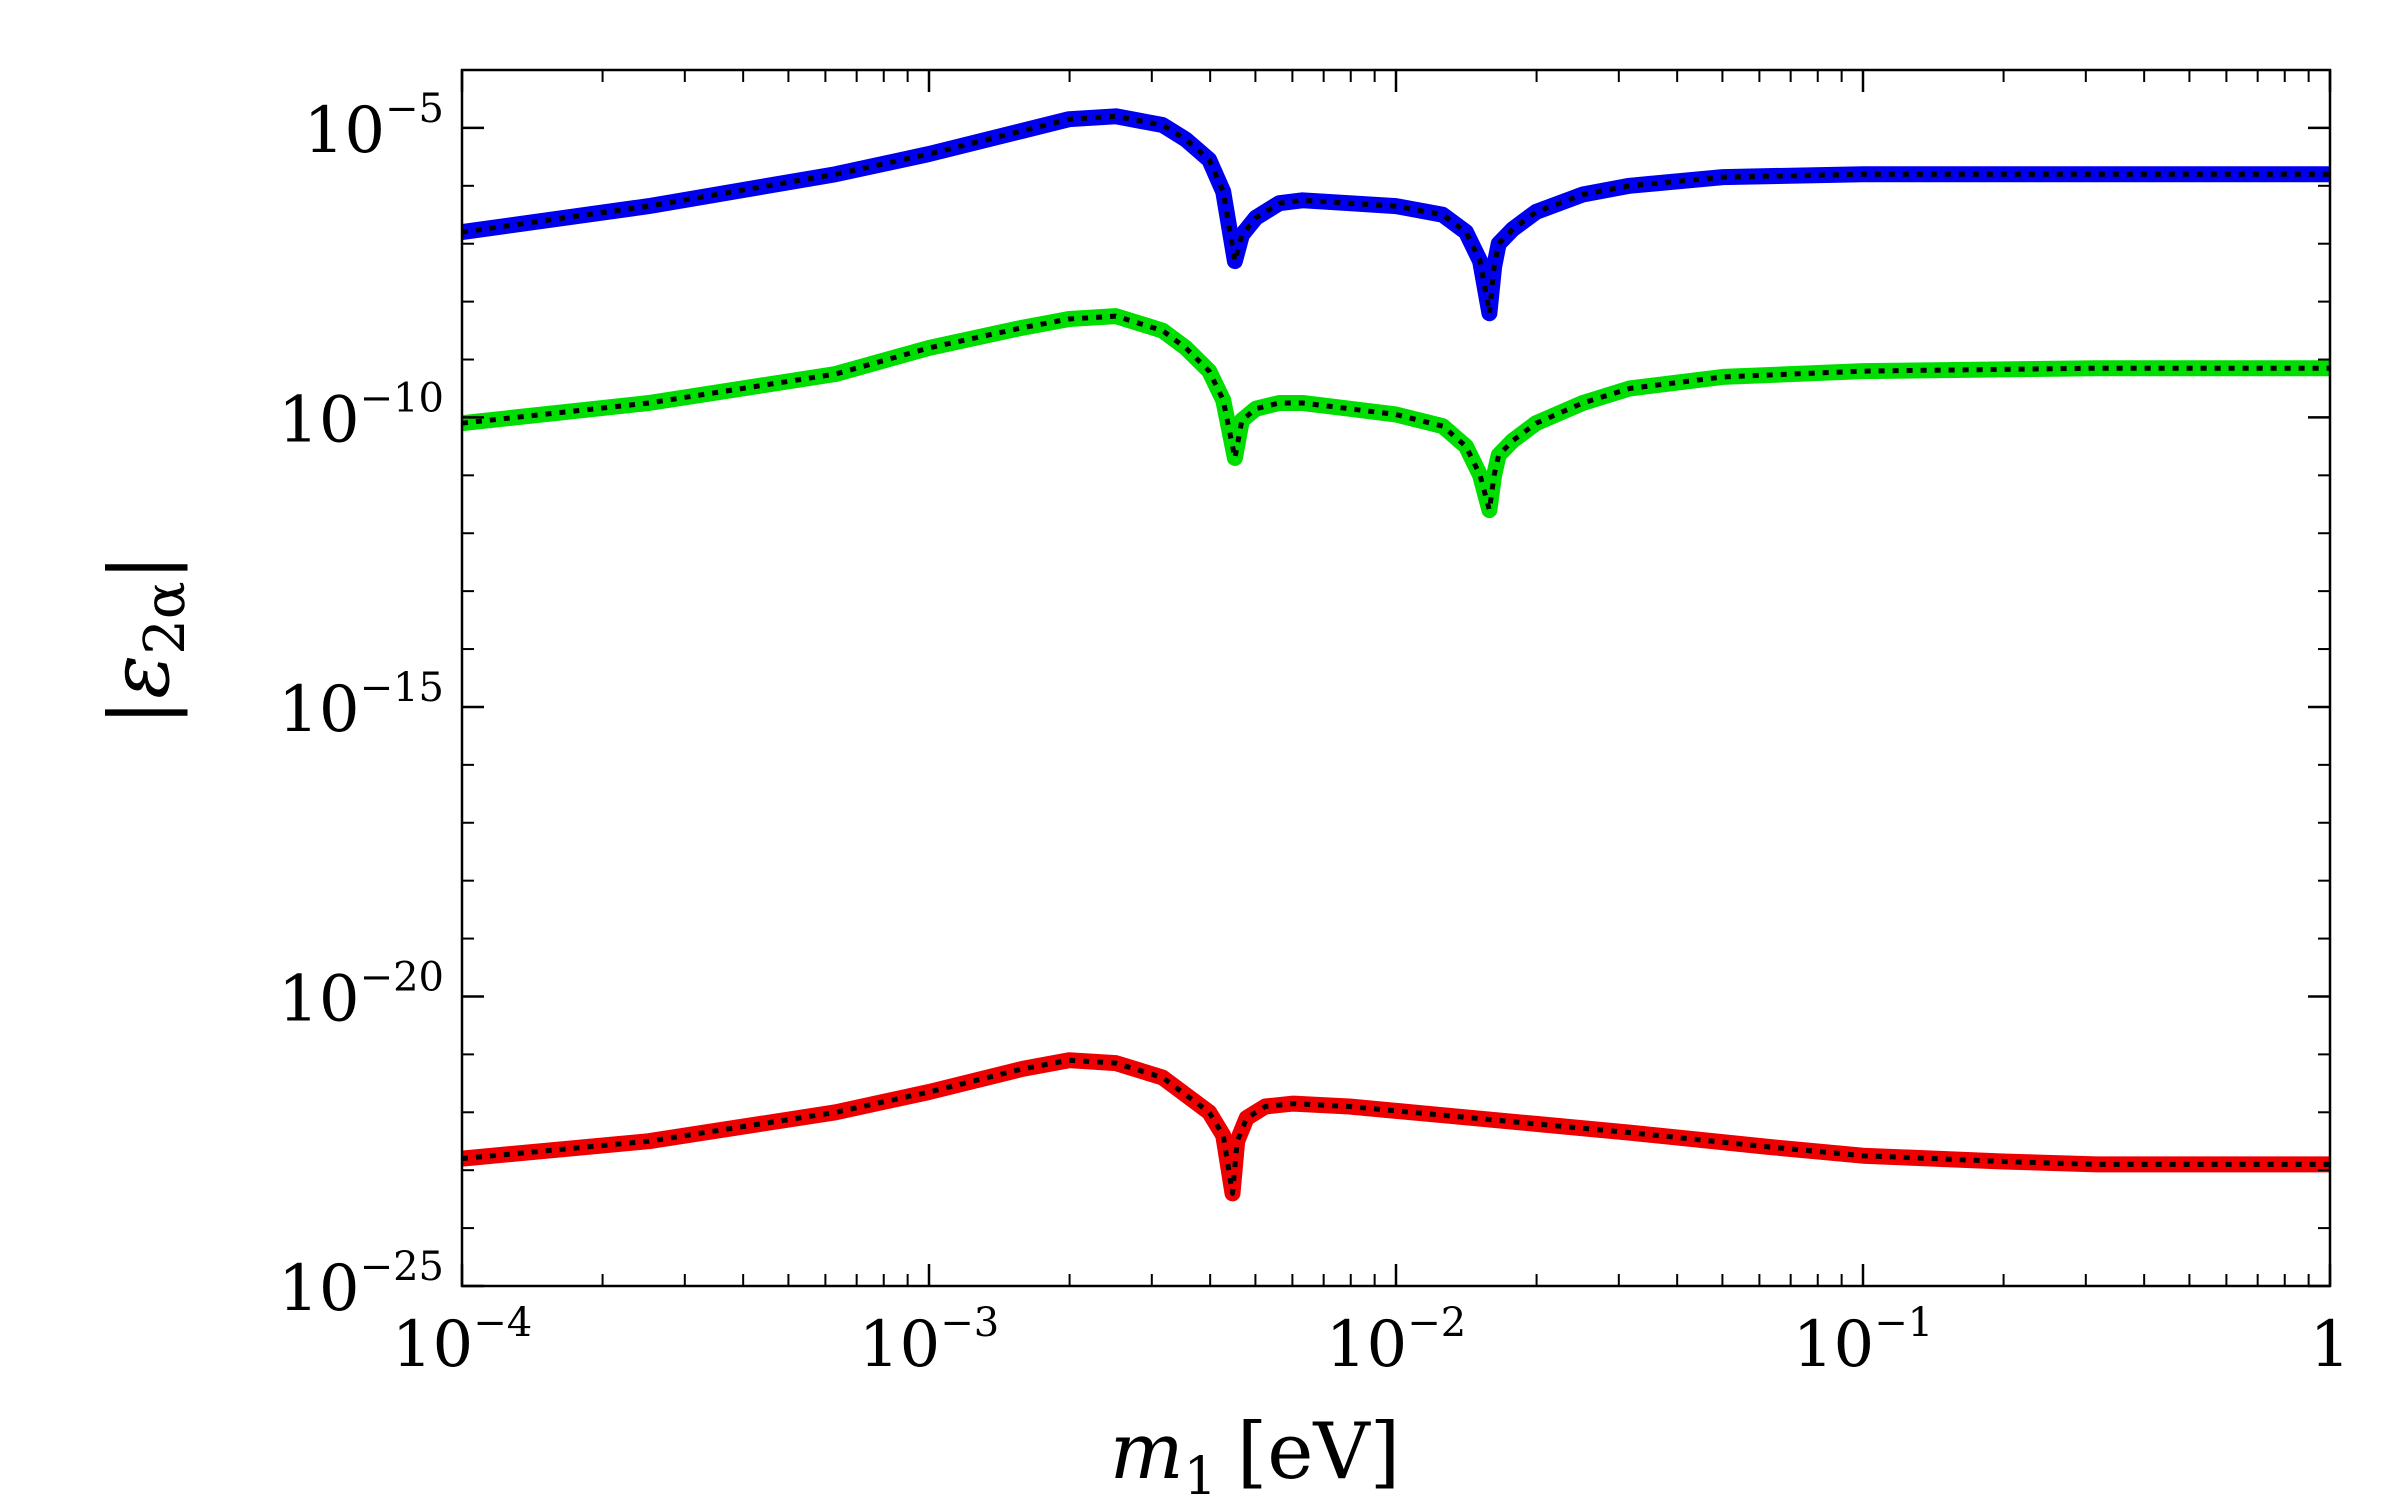 The image size is (2400, 1500). I want to click on x-tick-label: 10⁻², so click(1396, 1341).